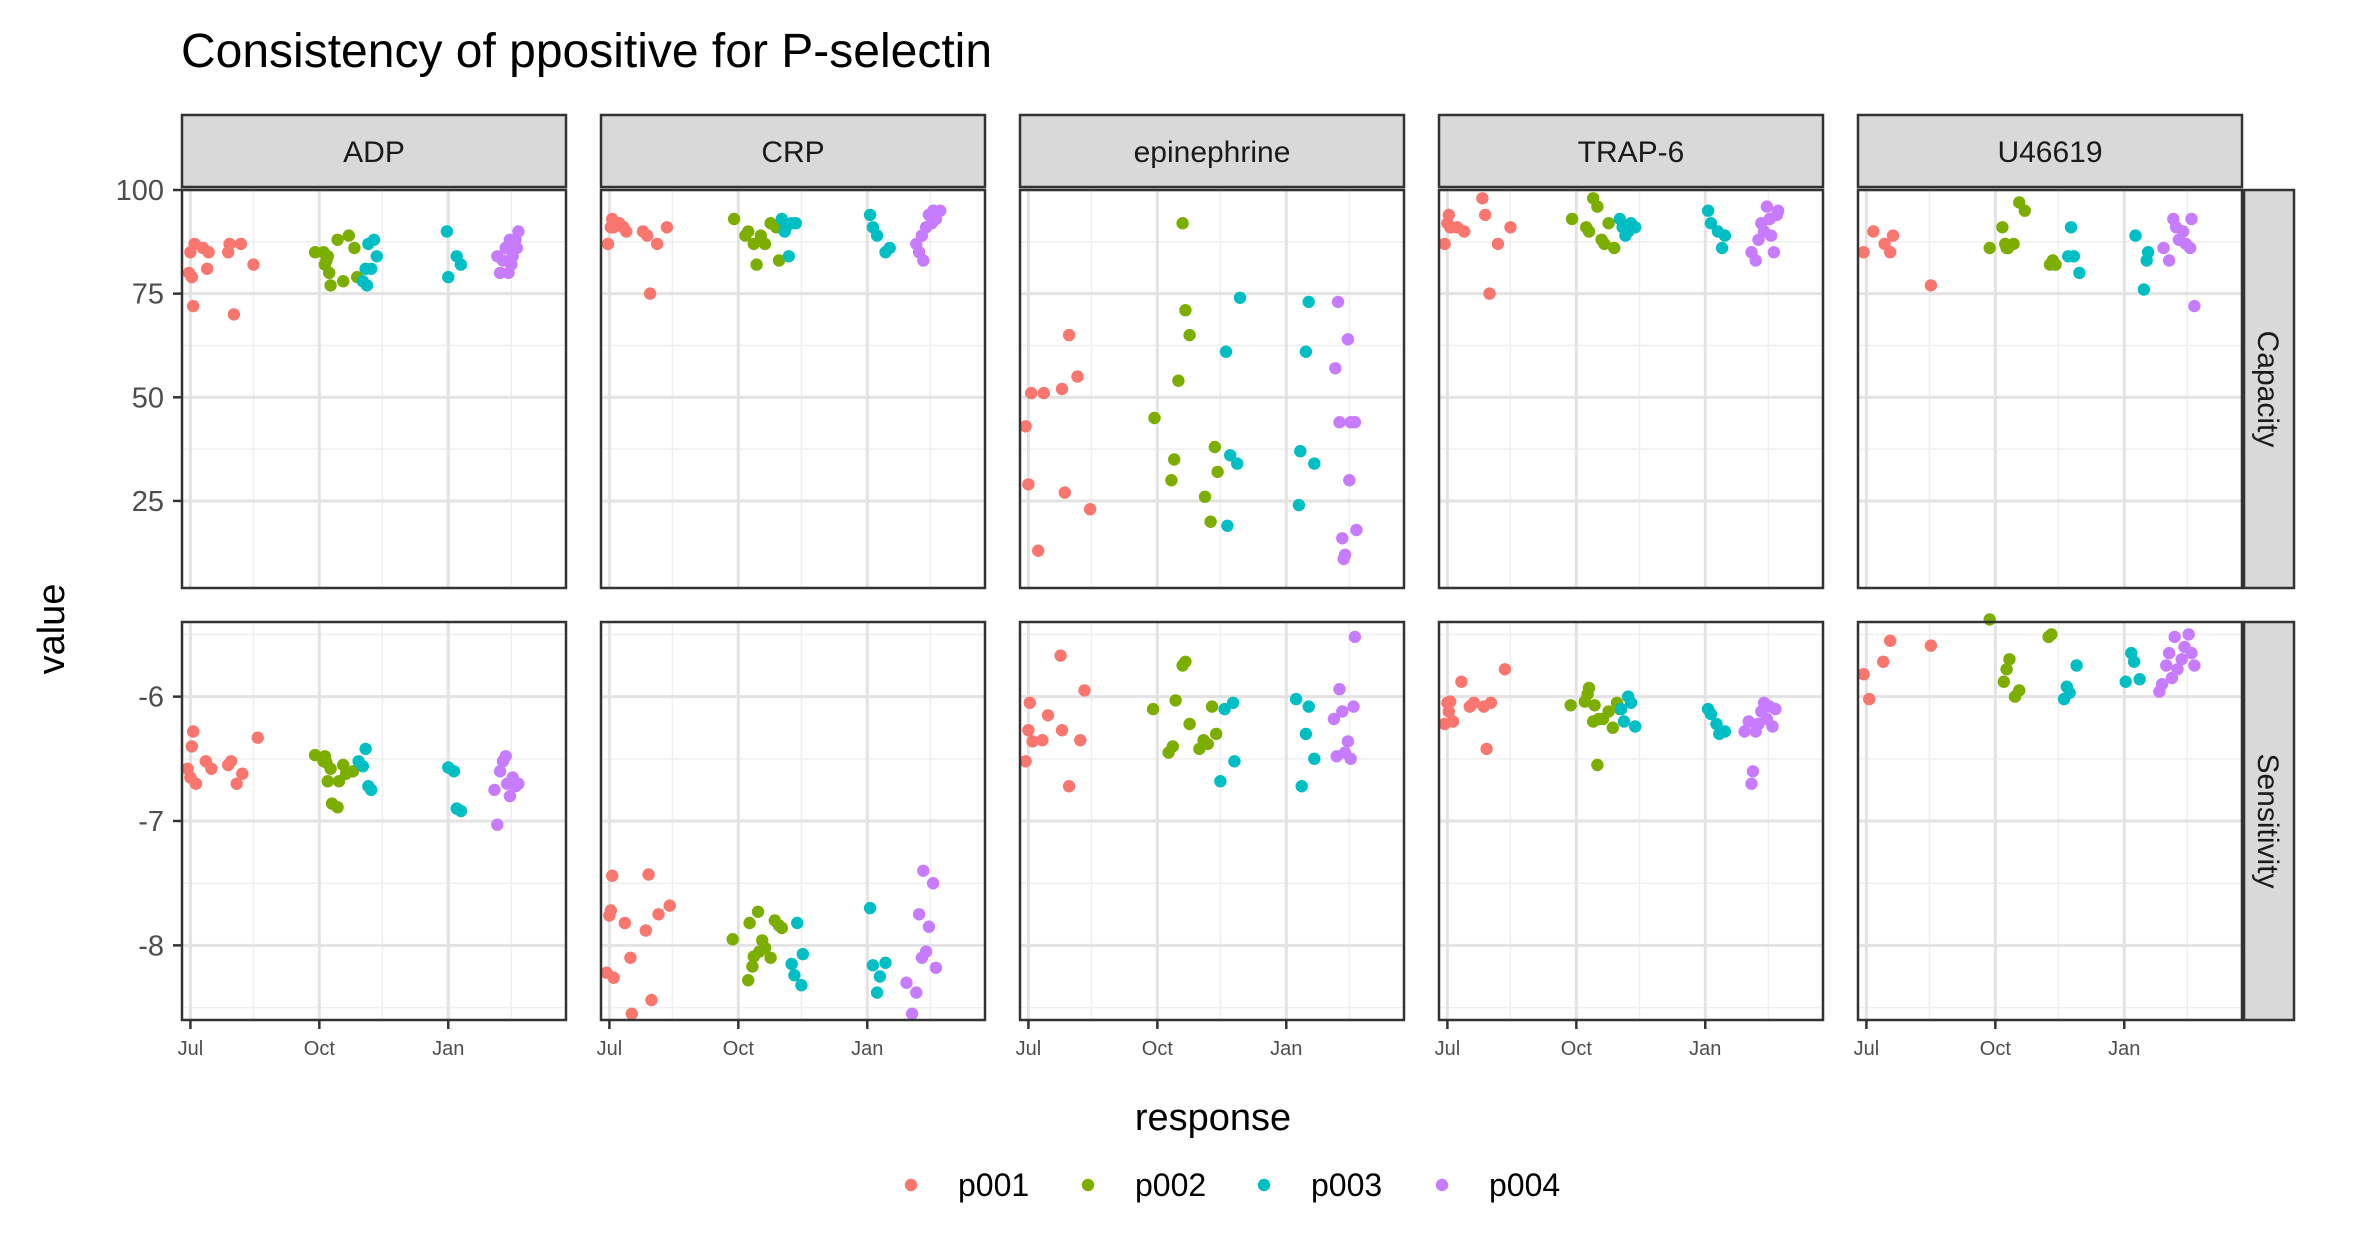 This screenshot has width=2362, height=1259. What do you see at coordinates (320, 1049) in the screenshot?
I see `x-tick-label: Oct` at bounding box center [320, 1049].